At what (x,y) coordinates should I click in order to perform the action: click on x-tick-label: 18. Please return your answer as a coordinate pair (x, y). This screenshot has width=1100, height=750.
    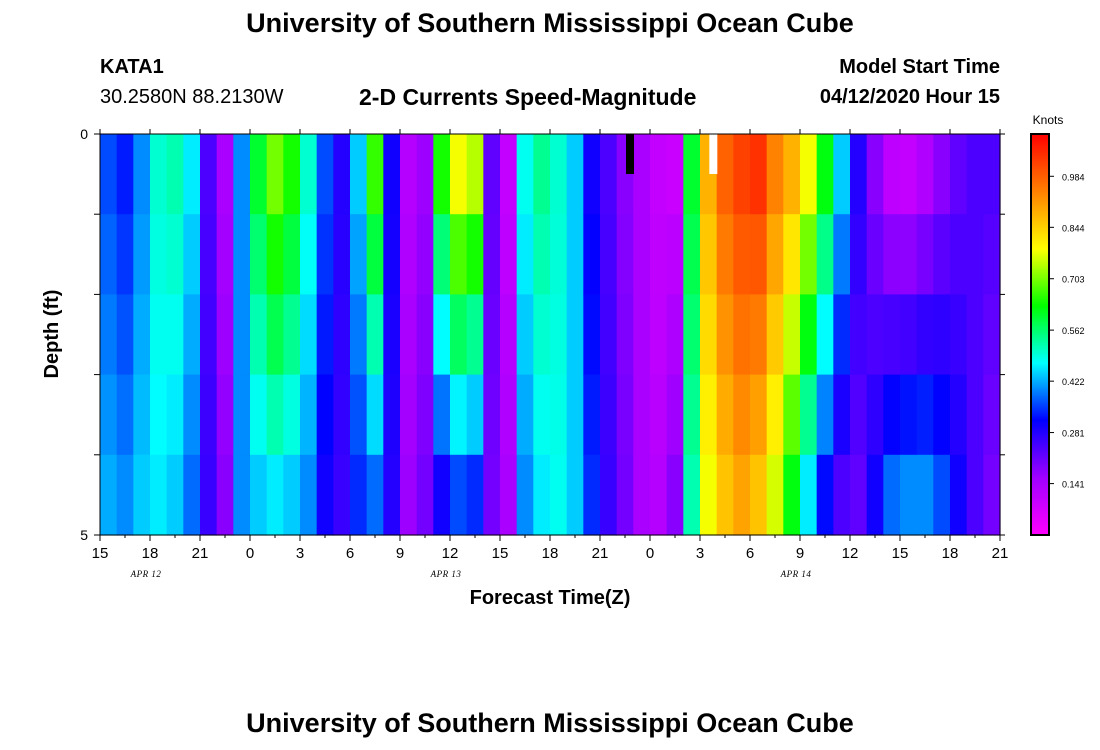
    Looking at the image, I should click on (150, 553).